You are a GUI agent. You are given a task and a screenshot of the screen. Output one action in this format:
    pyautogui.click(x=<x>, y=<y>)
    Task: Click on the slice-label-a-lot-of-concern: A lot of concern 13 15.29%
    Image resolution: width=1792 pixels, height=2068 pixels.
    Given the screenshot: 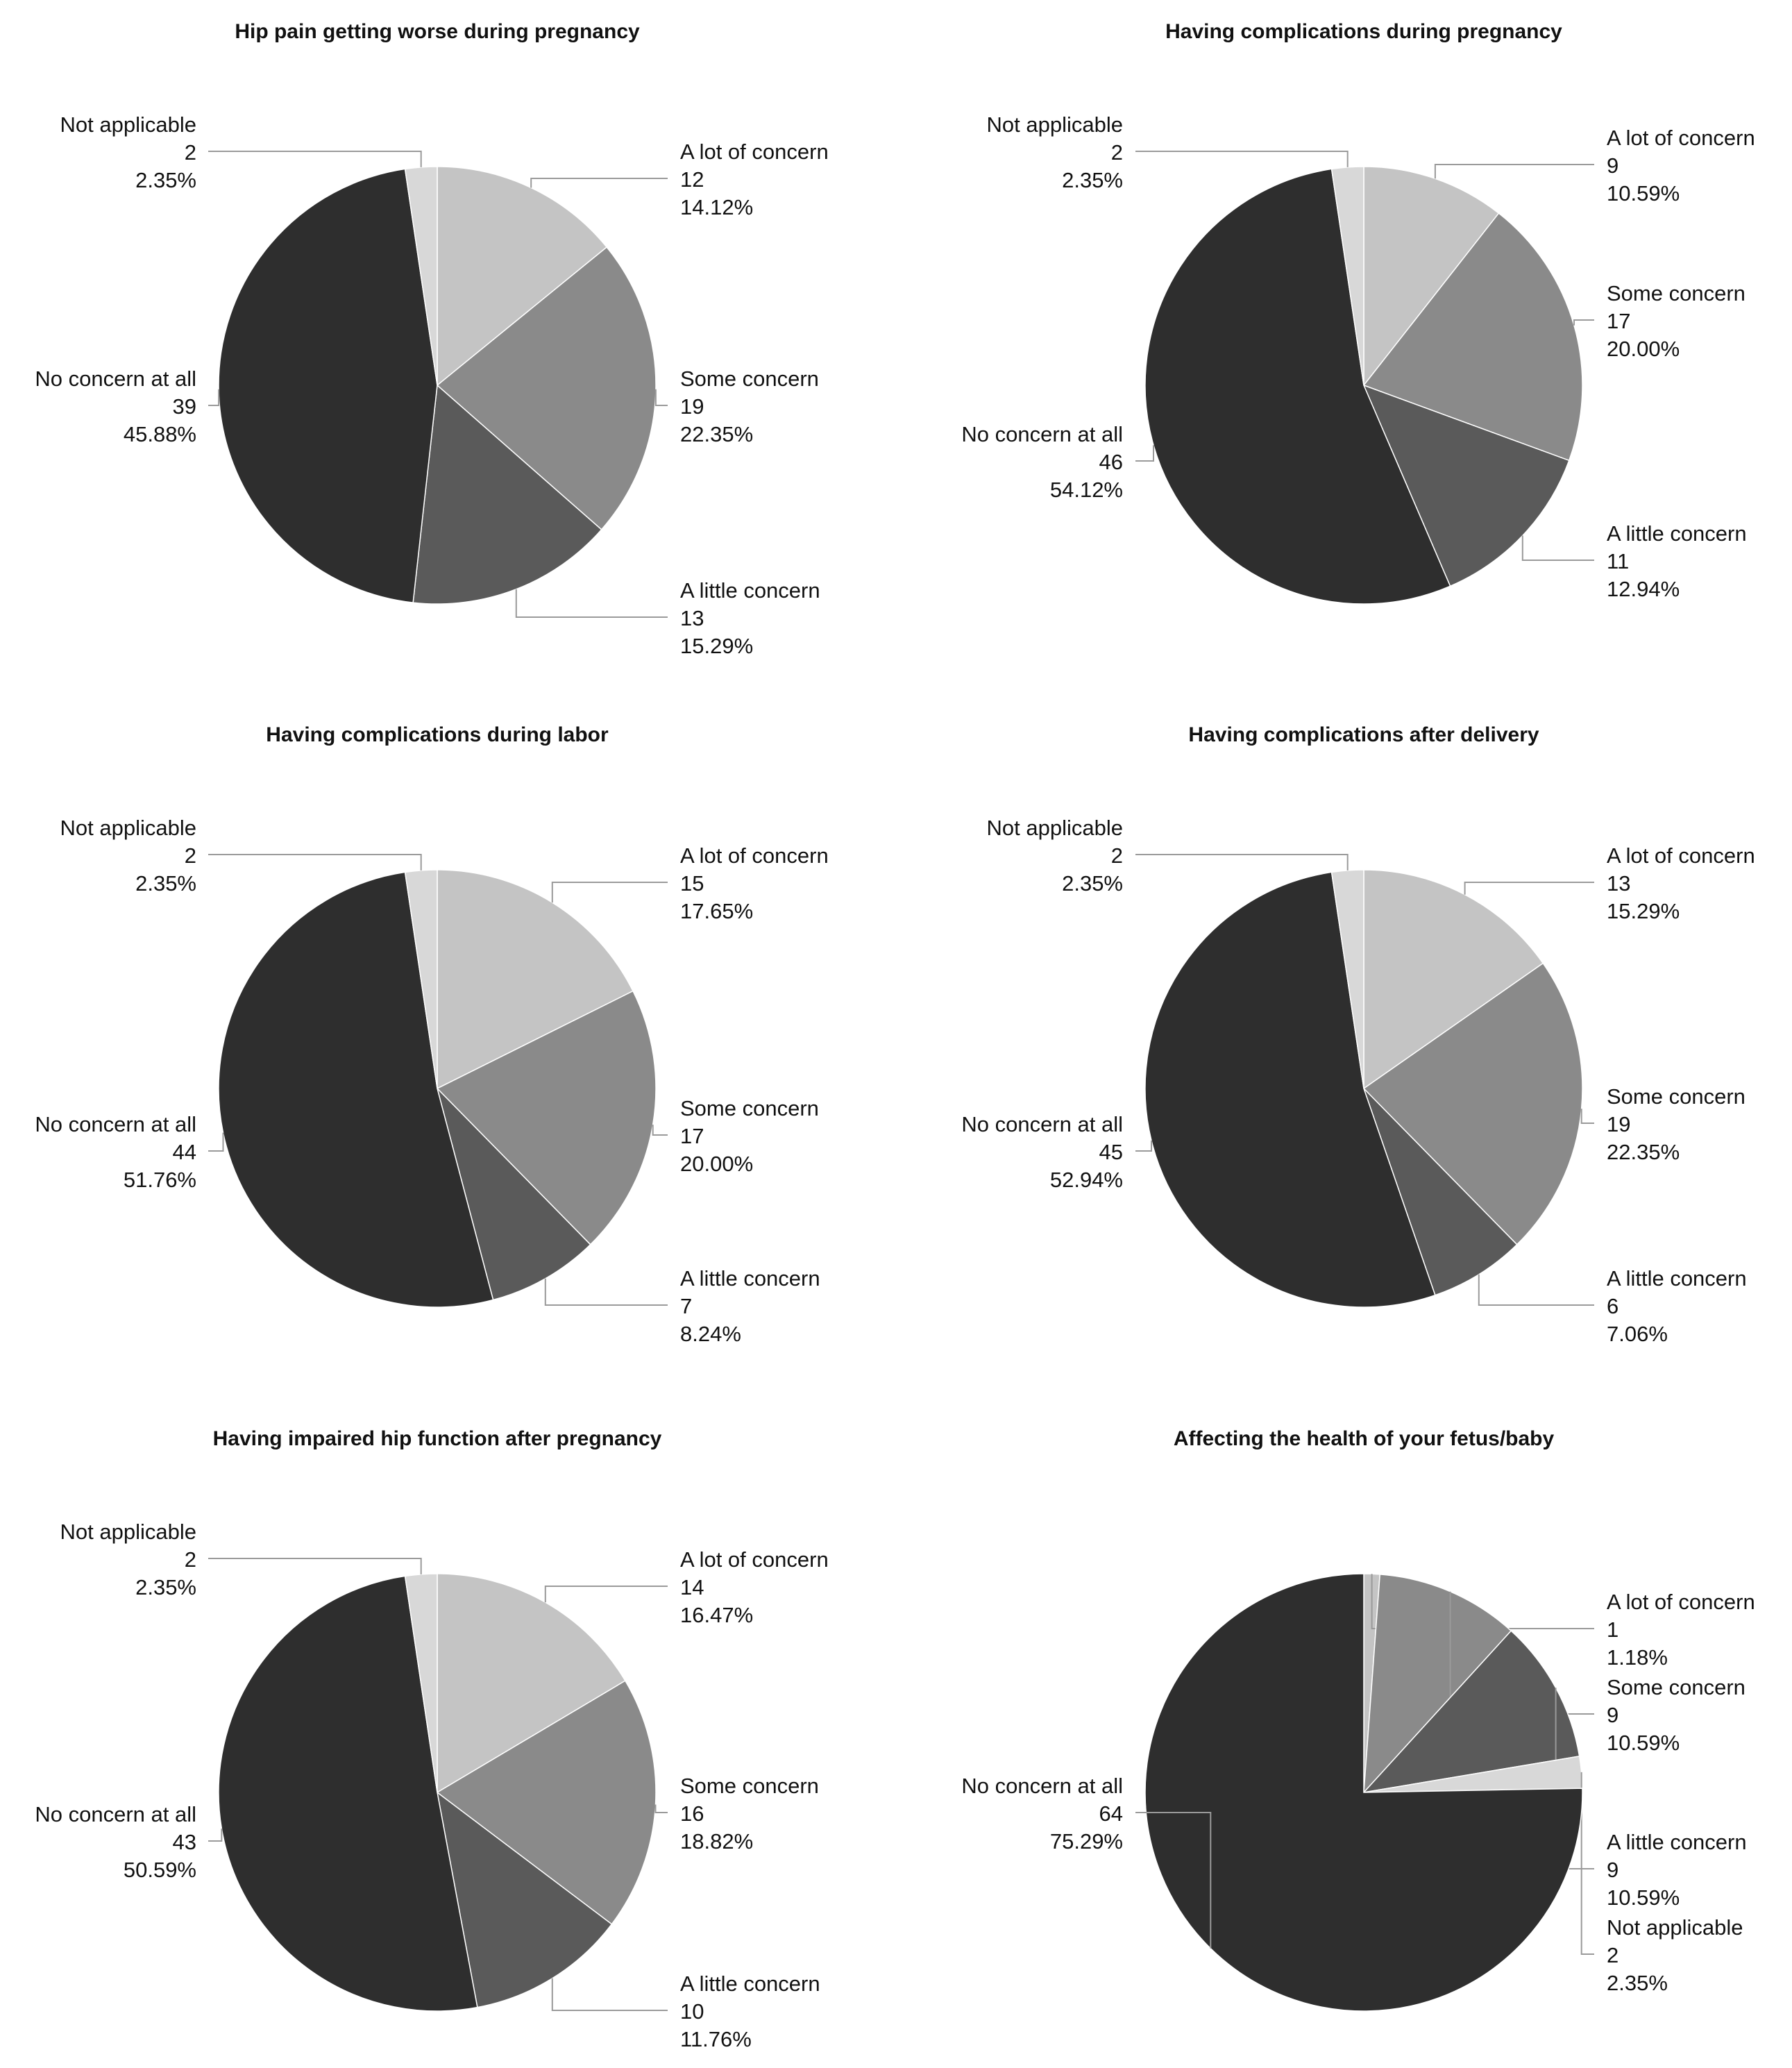 What is the action you would take?
    pyautogui.click(x=1681, y=883)
    